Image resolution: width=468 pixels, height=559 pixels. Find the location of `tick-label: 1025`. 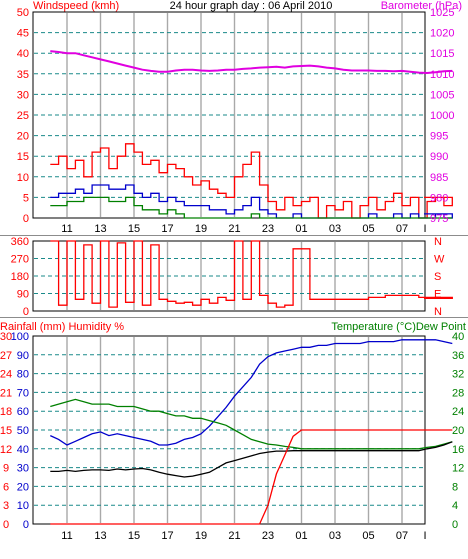

tick-label: 1025 is located at coordinates (442, 13).